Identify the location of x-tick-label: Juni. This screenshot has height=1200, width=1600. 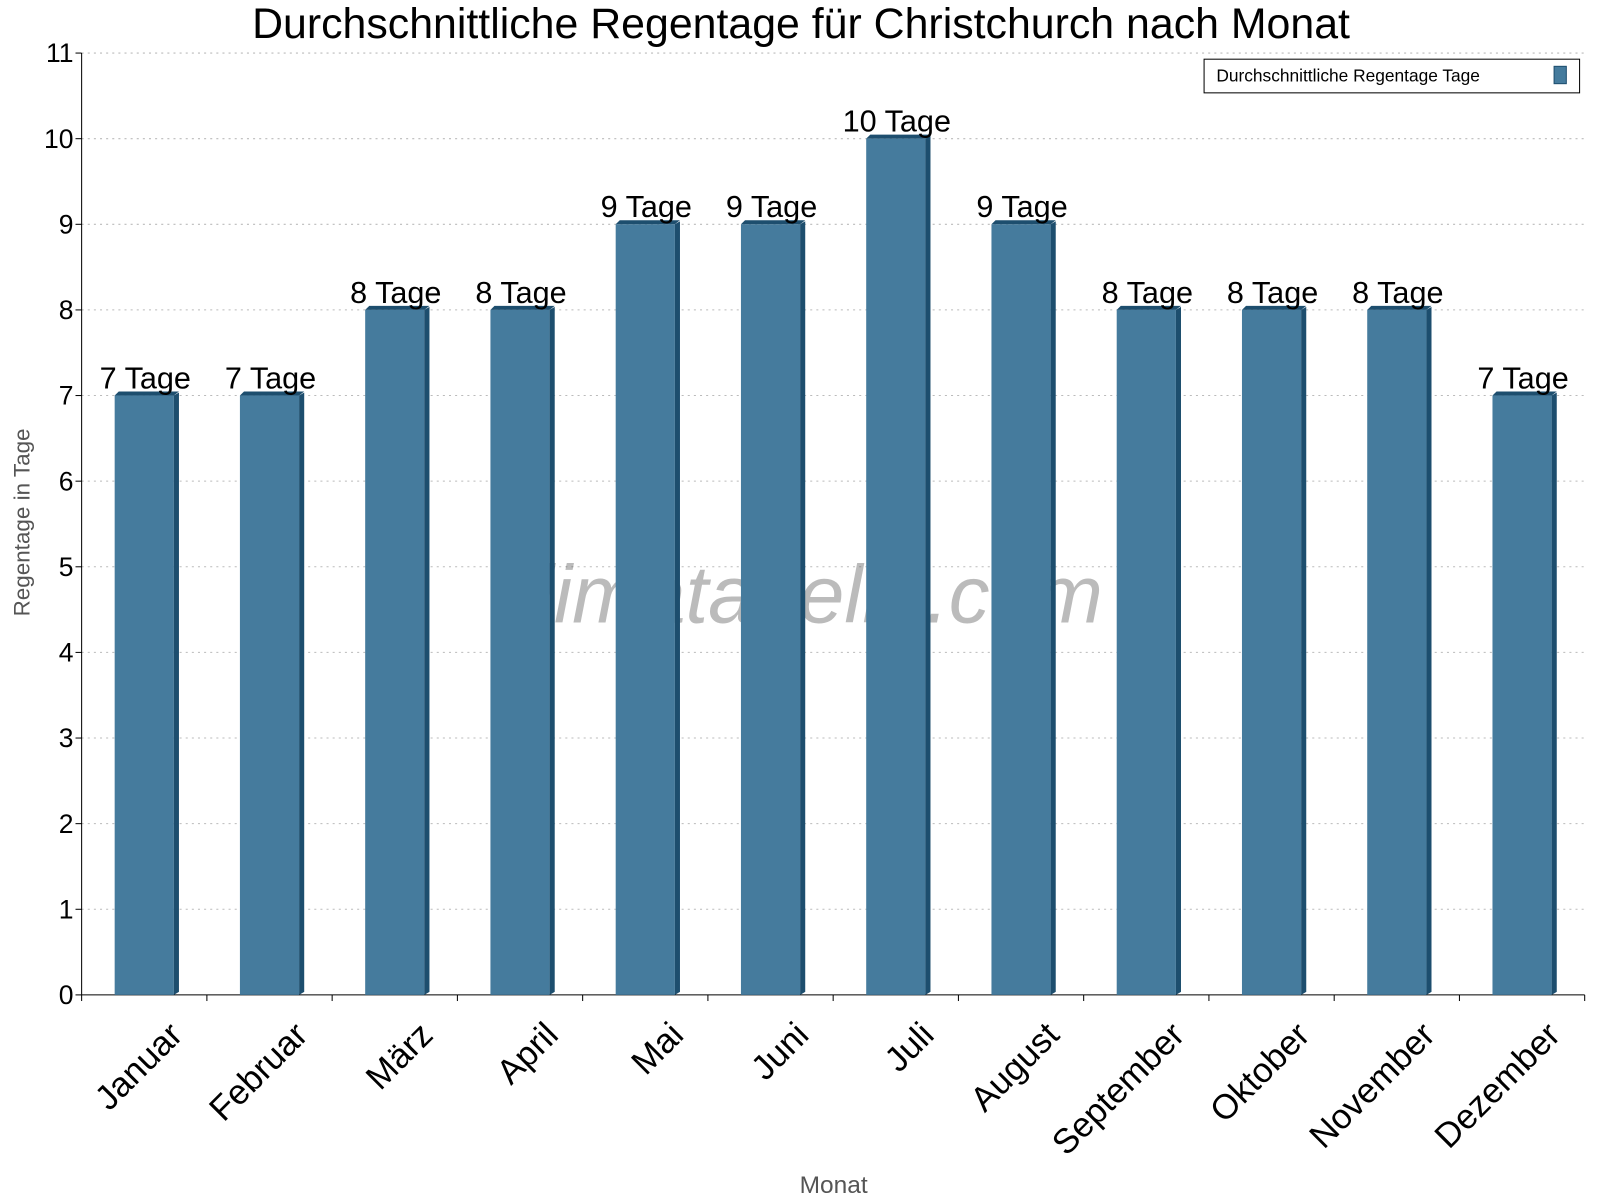
(780, 1052).